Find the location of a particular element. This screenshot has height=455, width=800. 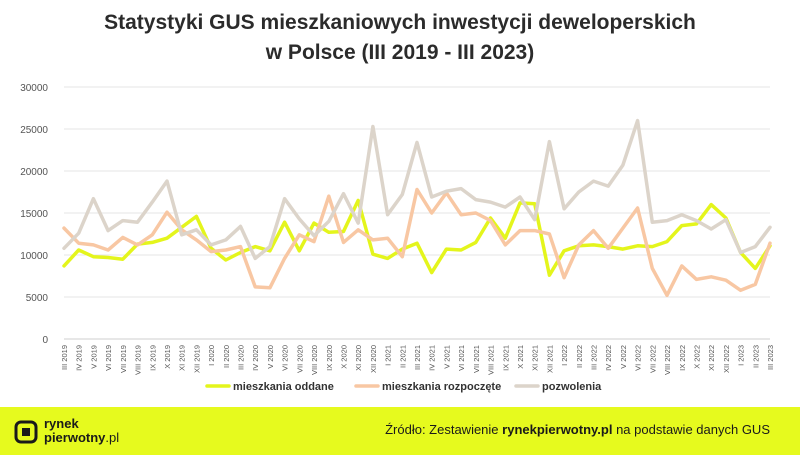

source-site: rynekpierwotny.pl is located at coordinates (557, 429).